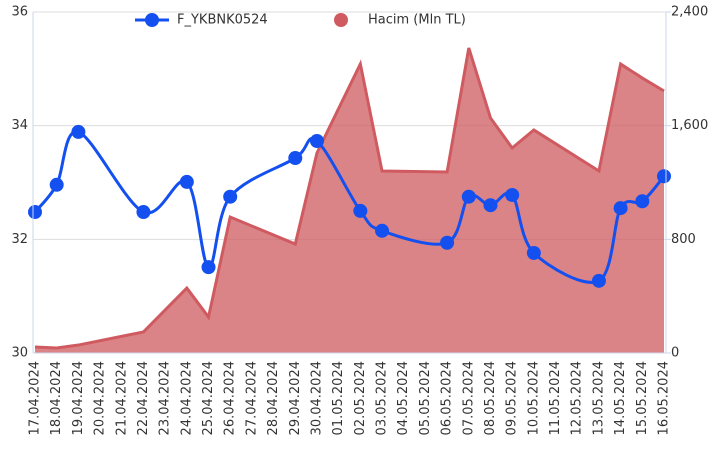  Describe the element at coordinates (295, 398) in the screenshot. I see `x-tick-label: 29.04.2024` at that location.